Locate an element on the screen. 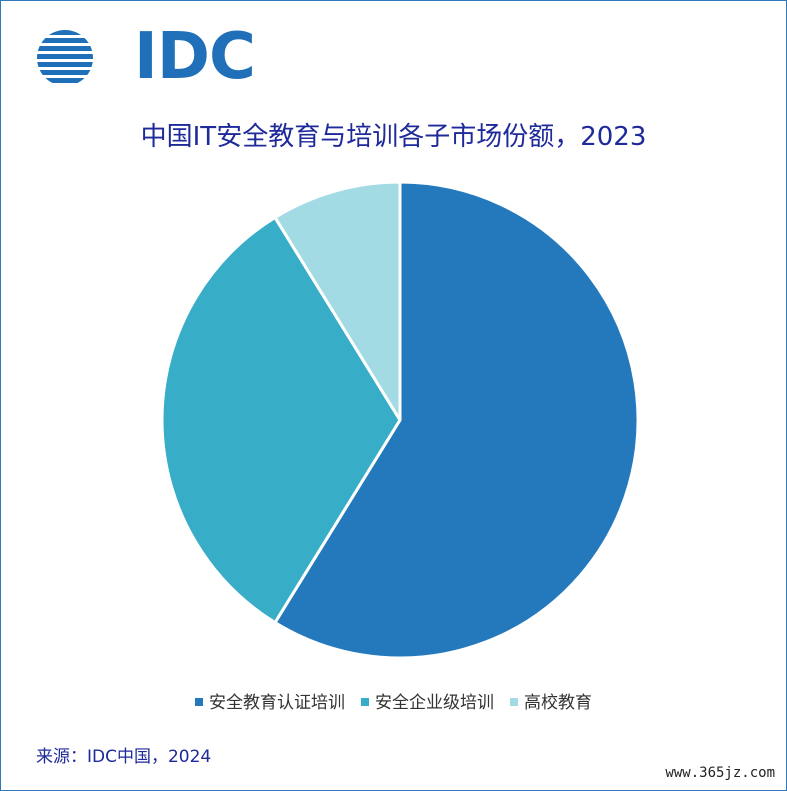  logo-text: IDC is located at coordinates (195, 57).